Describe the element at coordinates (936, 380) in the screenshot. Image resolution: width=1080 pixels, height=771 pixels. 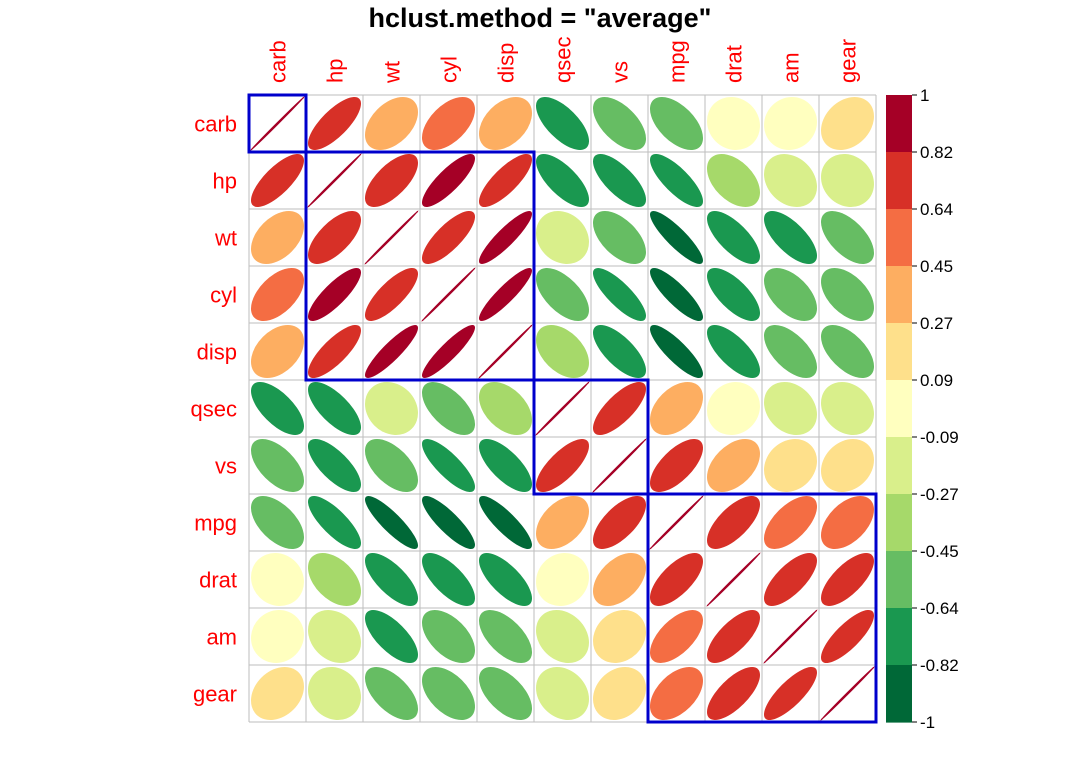
I see `colorbar-tick-label: 0.09` at that location.